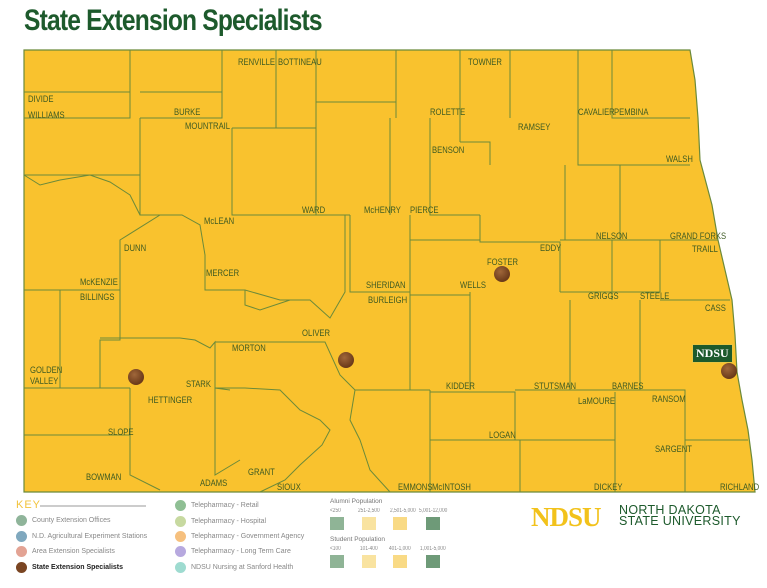 This screenshot has height=588, width=767. I want to click on county-label: MORTON, so click(249, 348).